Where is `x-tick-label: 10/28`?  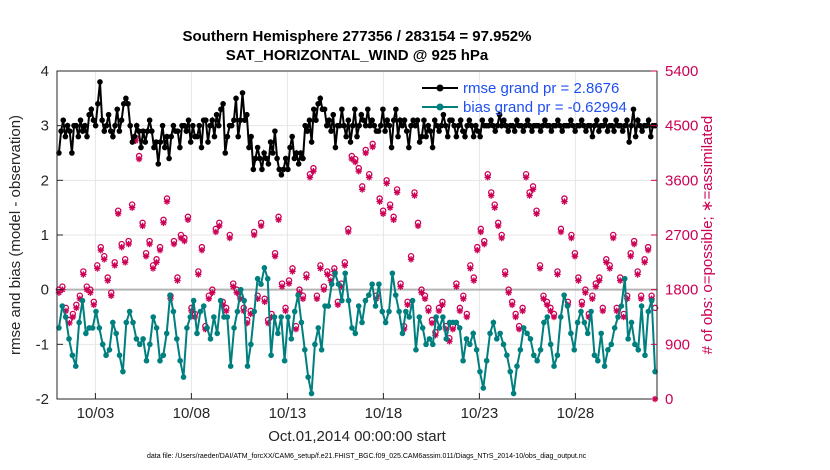 x-tick-label: 10/28 is located at coordinates (576, 413).